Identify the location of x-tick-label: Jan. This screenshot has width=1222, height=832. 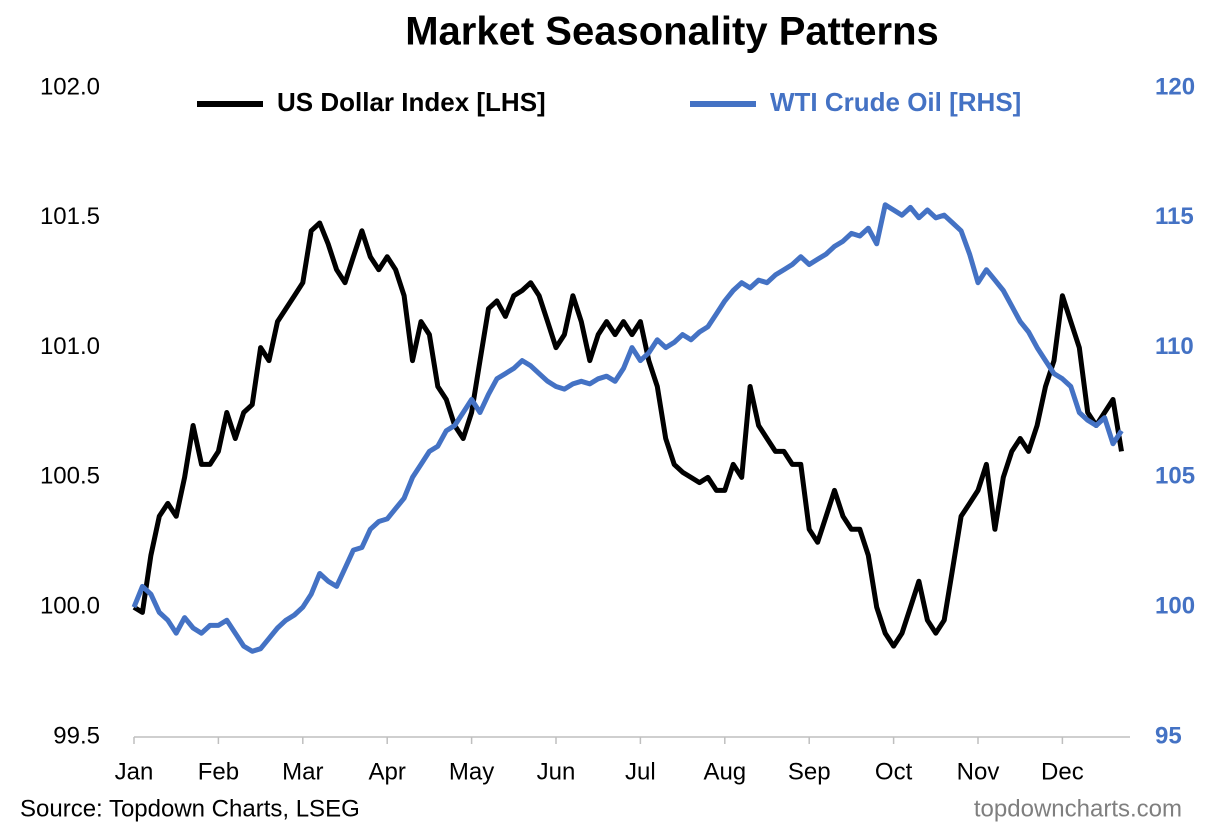
(134, 771).